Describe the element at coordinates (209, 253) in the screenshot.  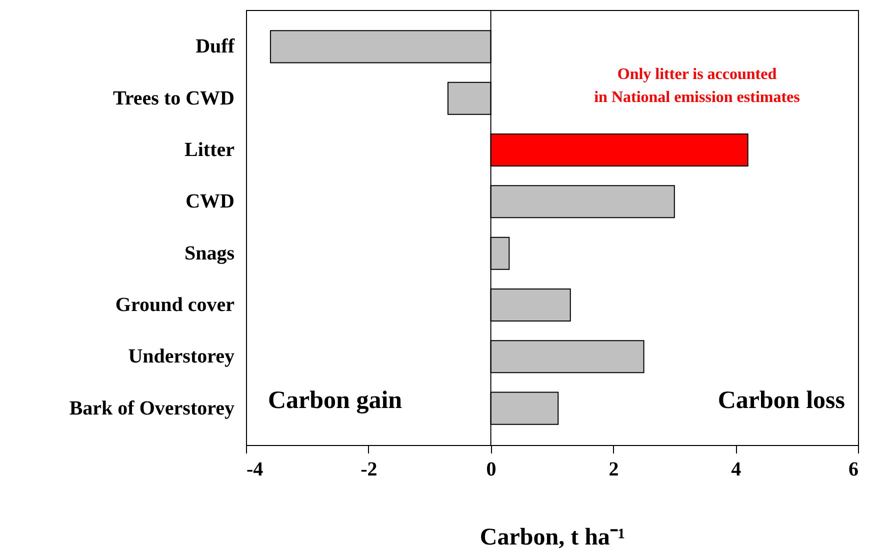
I see `y-tick-label: Snags` at that location.